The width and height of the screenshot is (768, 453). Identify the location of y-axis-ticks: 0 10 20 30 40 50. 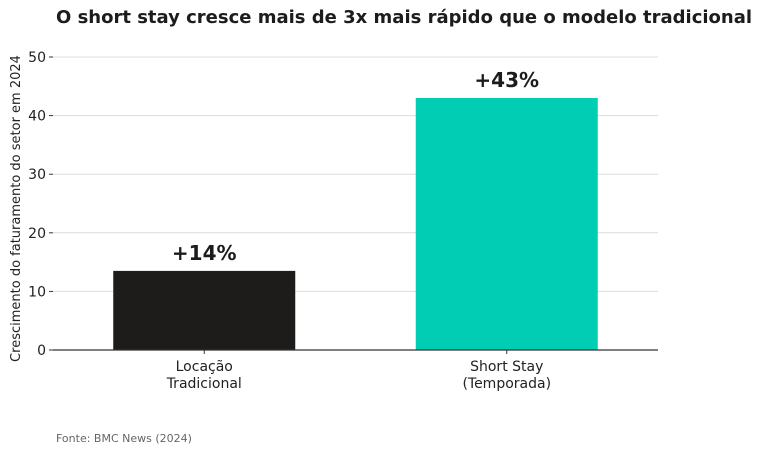
(40, 204).